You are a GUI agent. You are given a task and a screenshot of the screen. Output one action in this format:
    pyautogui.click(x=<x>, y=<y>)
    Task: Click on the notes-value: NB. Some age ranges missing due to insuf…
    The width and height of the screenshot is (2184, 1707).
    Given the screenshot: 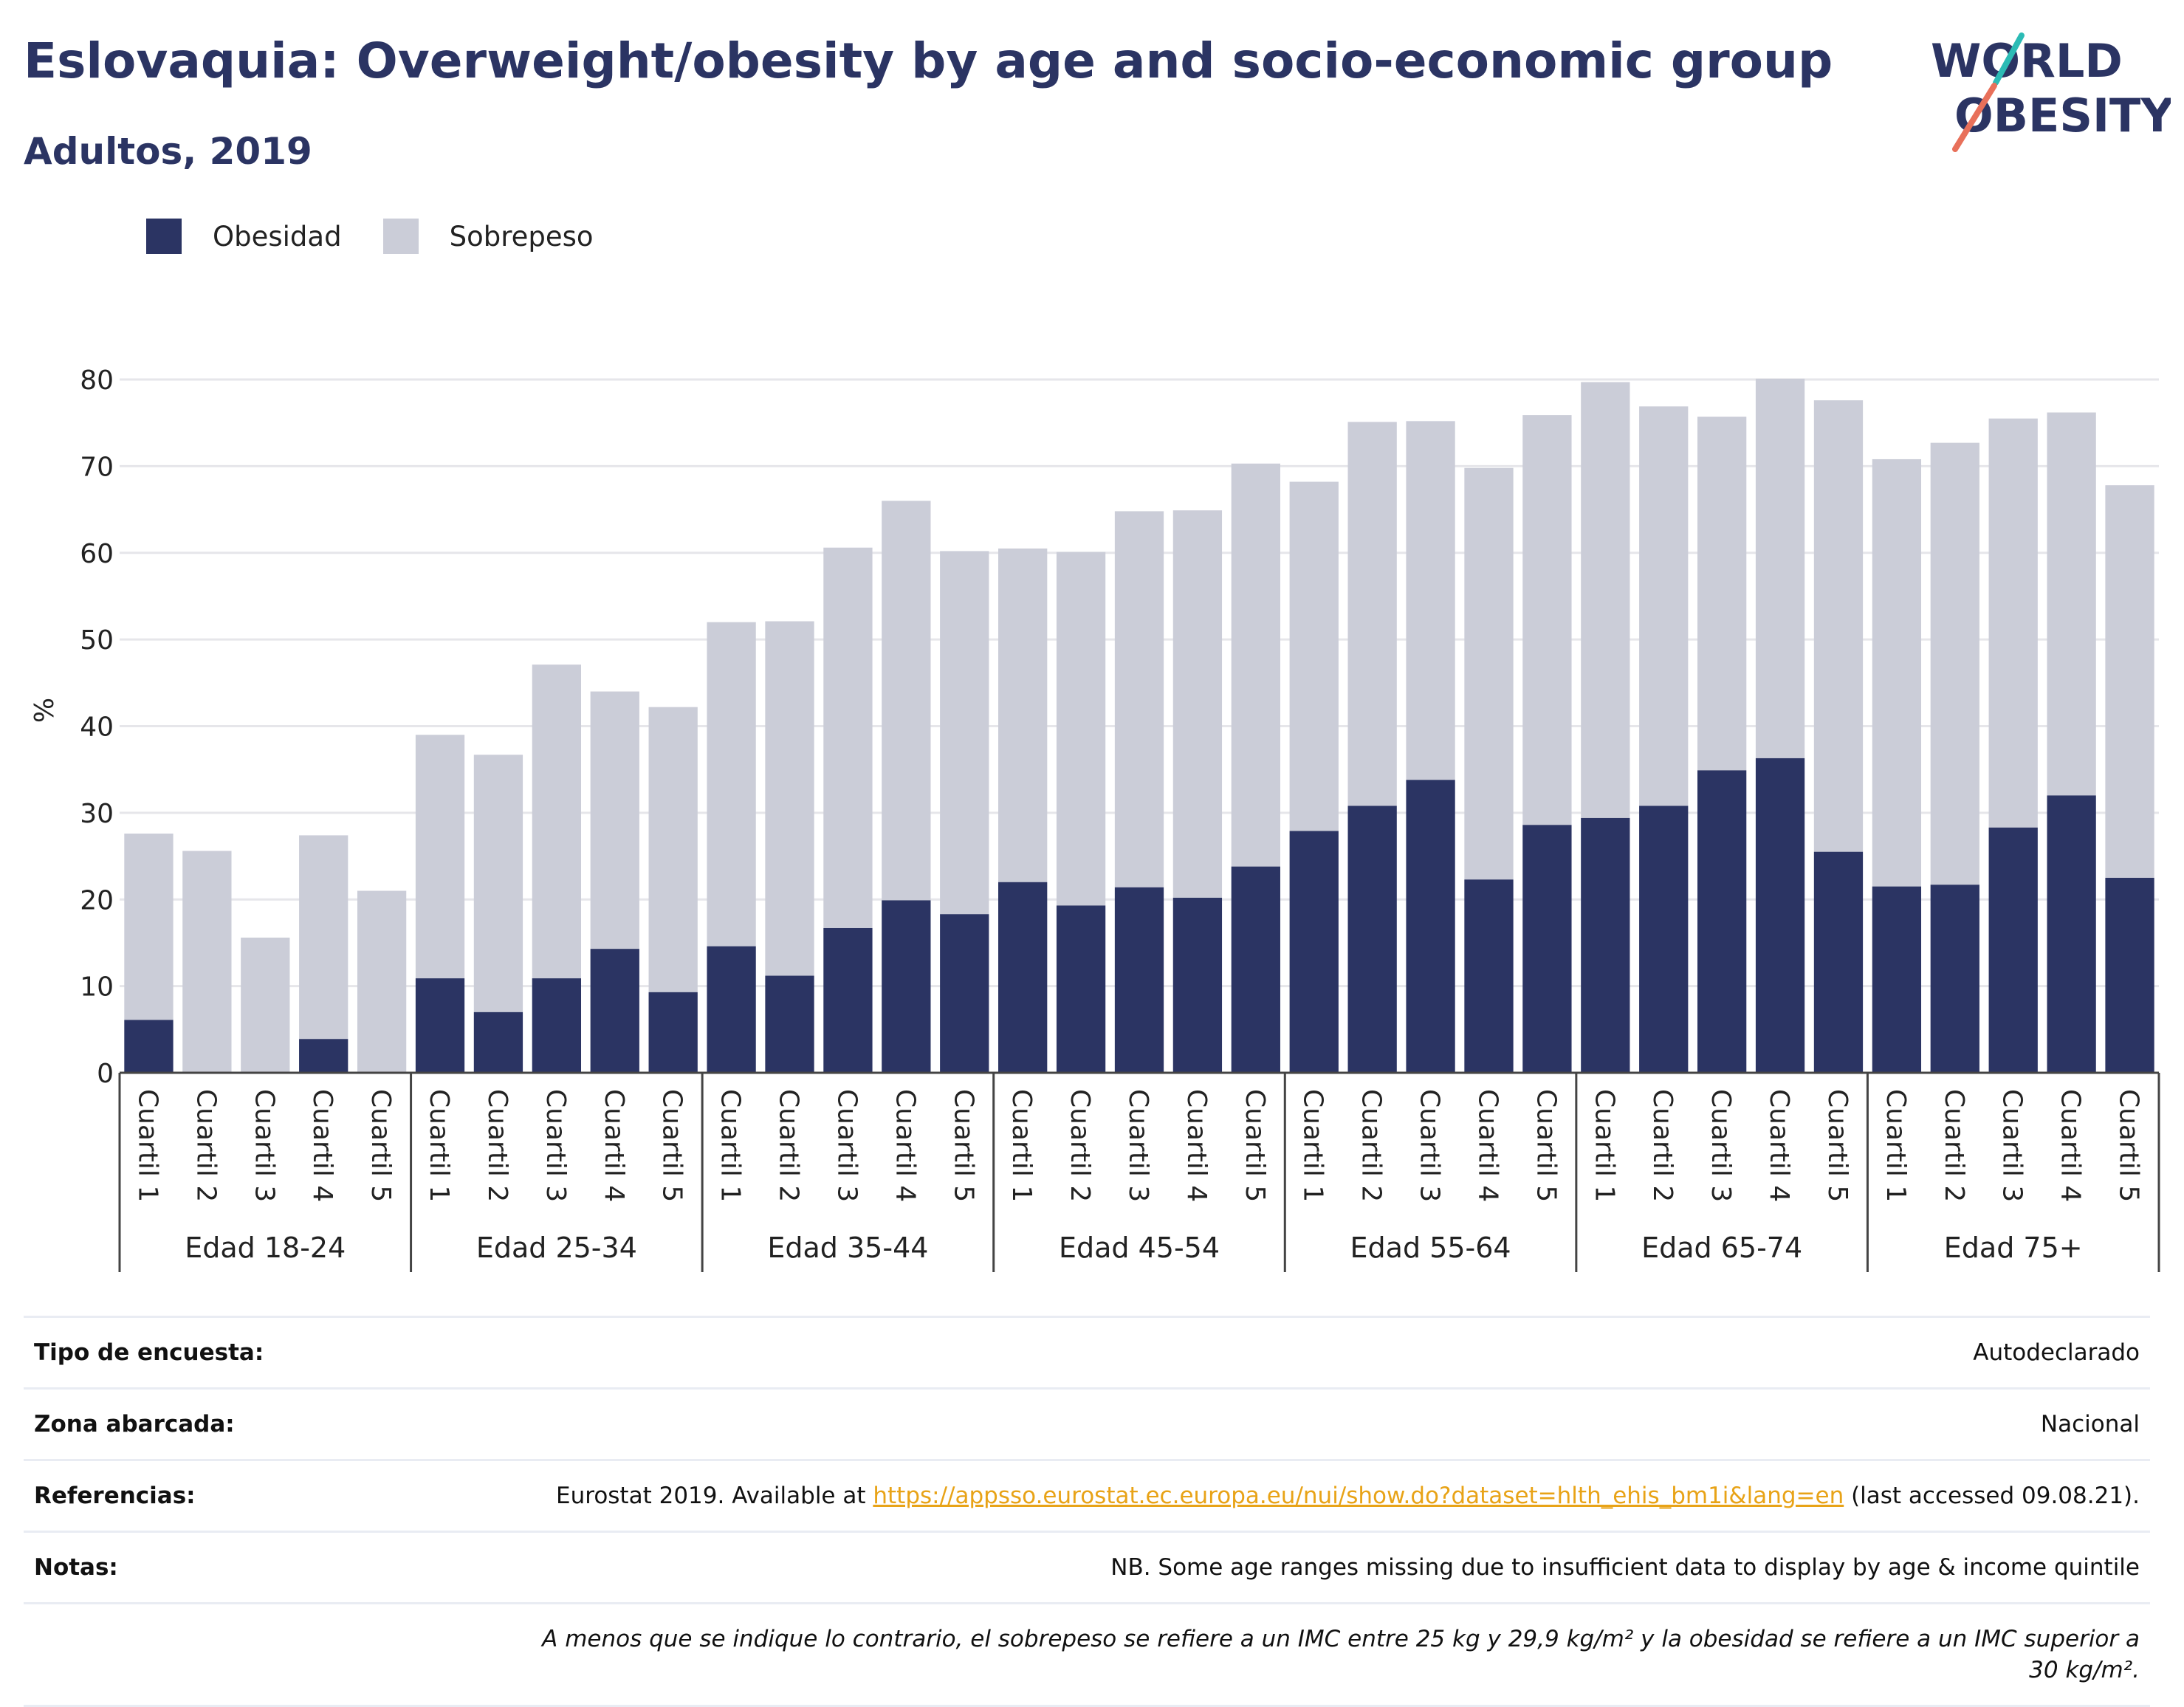 What is the action you would take?
    pyautogui.click(x=1625, y=1568)
    